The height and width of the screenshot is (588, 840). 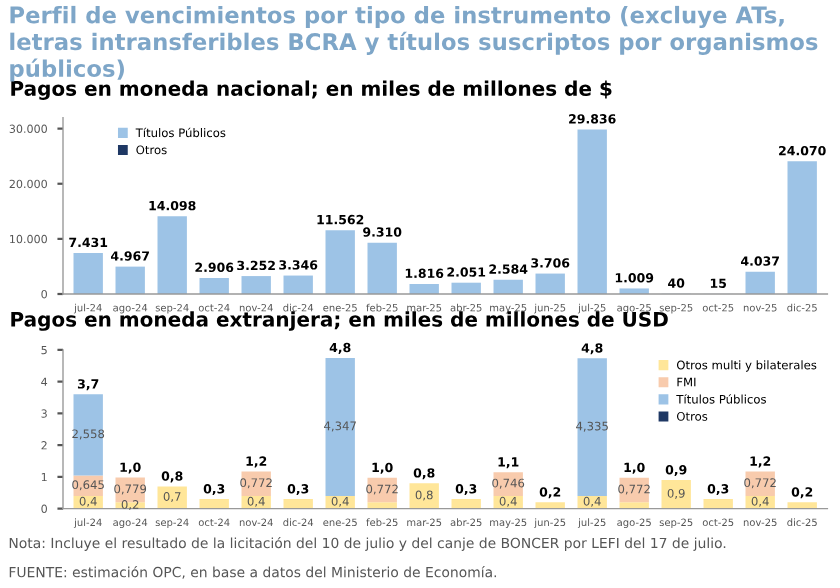 What do you see at coordinates (339, 321) in the screenshot?
I see `chart-subtitle: Pagos en moneda extranjera; en miles de millones de USD` at bounding box center [339, 321].